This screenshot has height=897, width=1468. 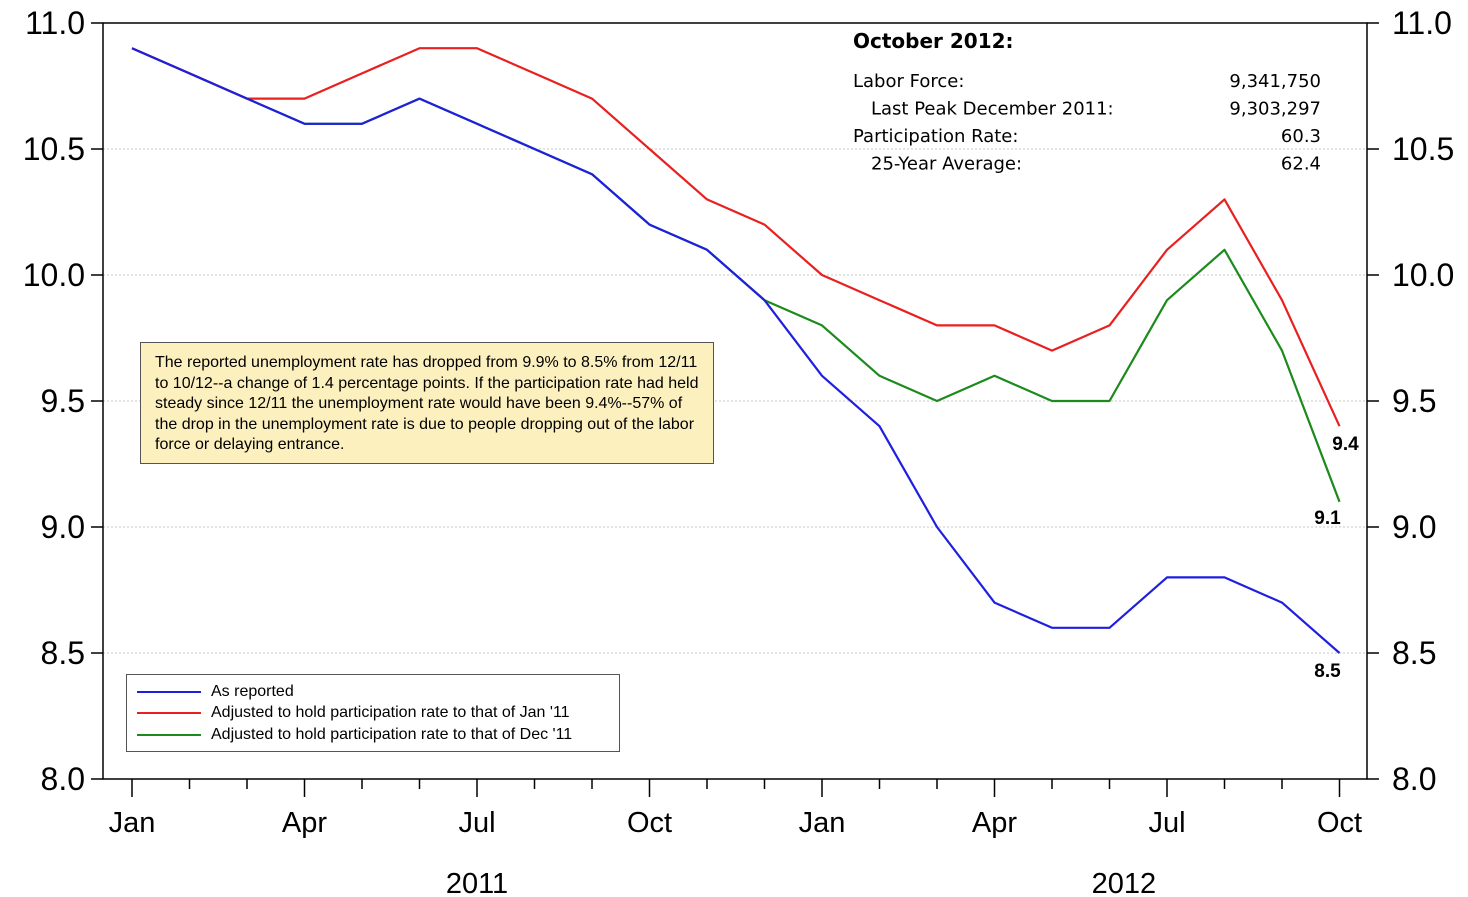 What do you see at coordinates (1327, 671) in the screenshot?
I see `end-value-label: 8.5` at bounding box center [1327, 671].